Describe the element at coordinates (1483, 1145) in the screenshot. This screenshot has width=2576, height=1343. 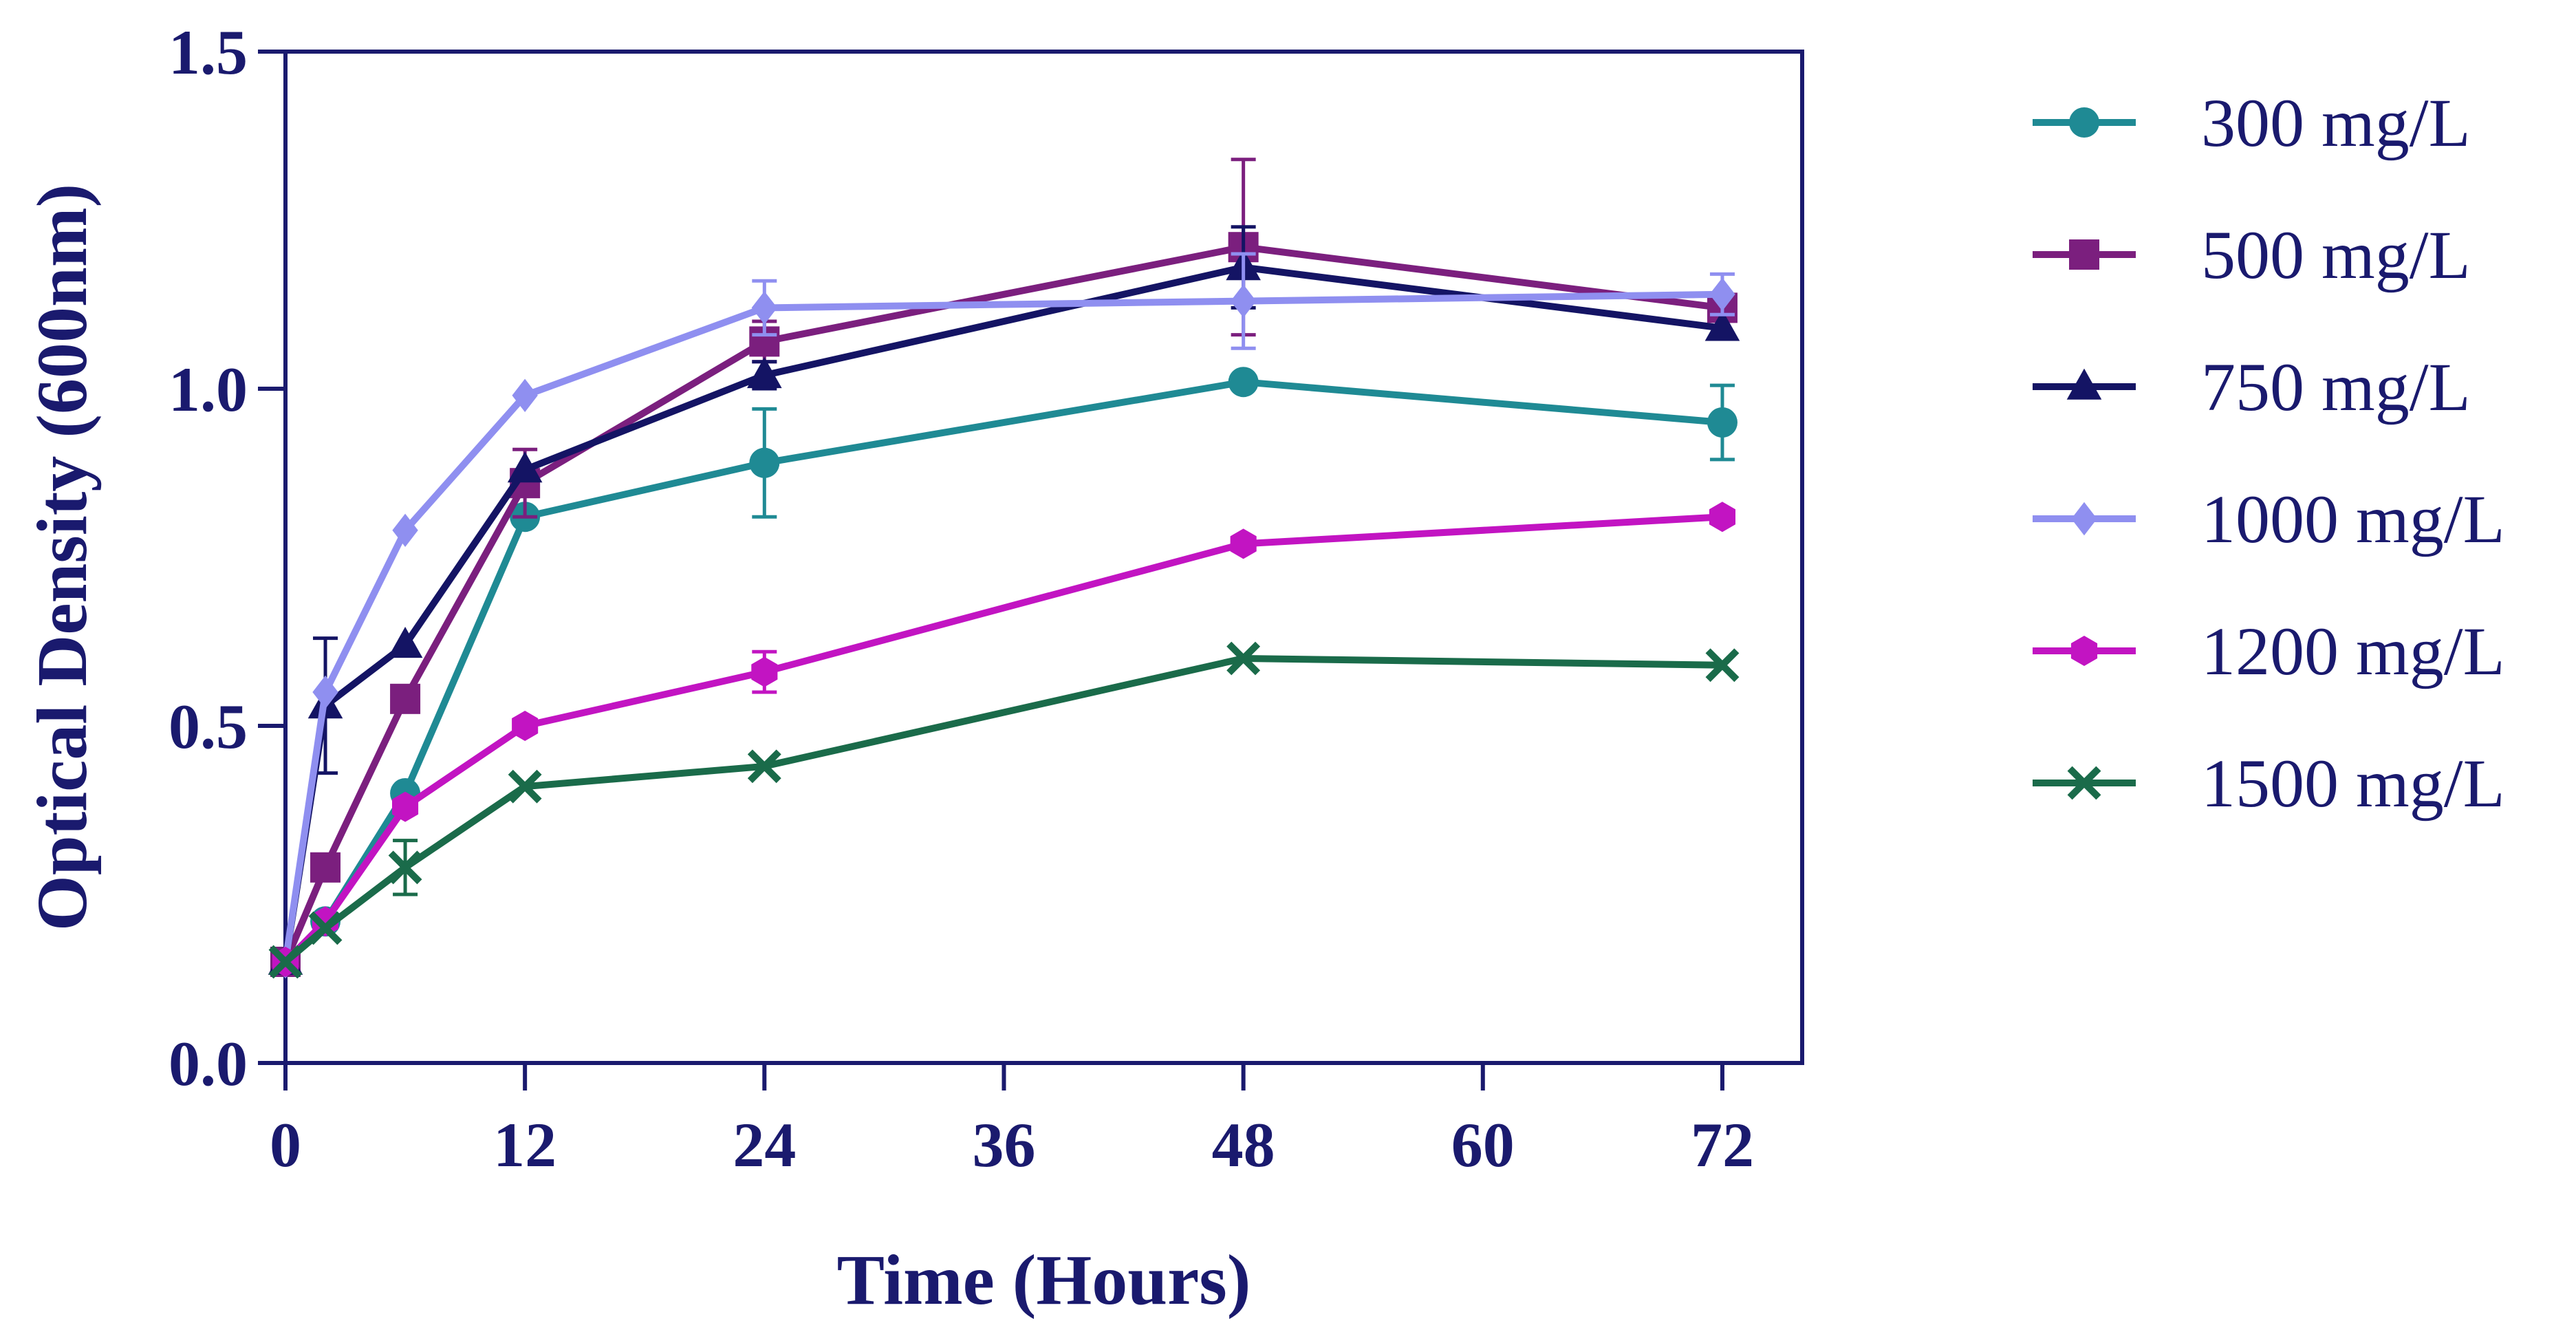
I see `x-tick-label: 60` at that location.